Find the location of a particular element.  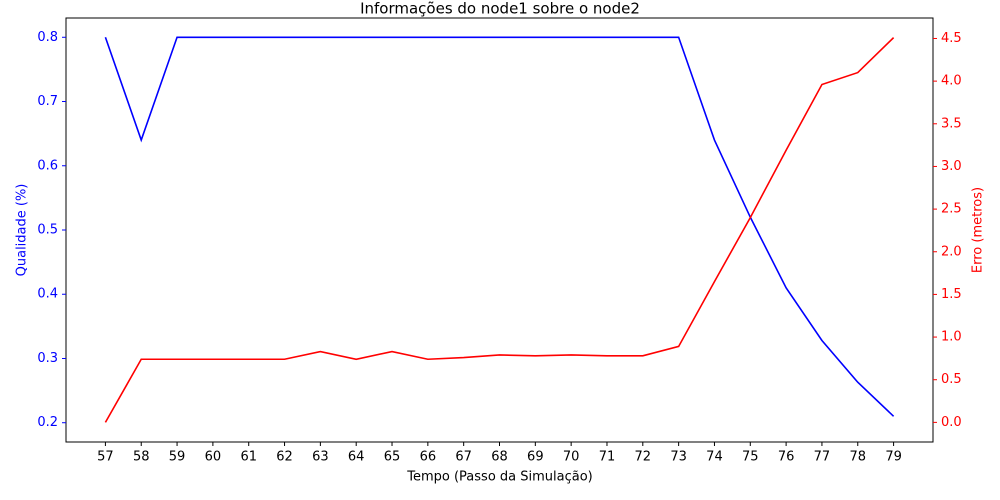

y-tick-label: 0.7 is located at coordinates (47, 101).